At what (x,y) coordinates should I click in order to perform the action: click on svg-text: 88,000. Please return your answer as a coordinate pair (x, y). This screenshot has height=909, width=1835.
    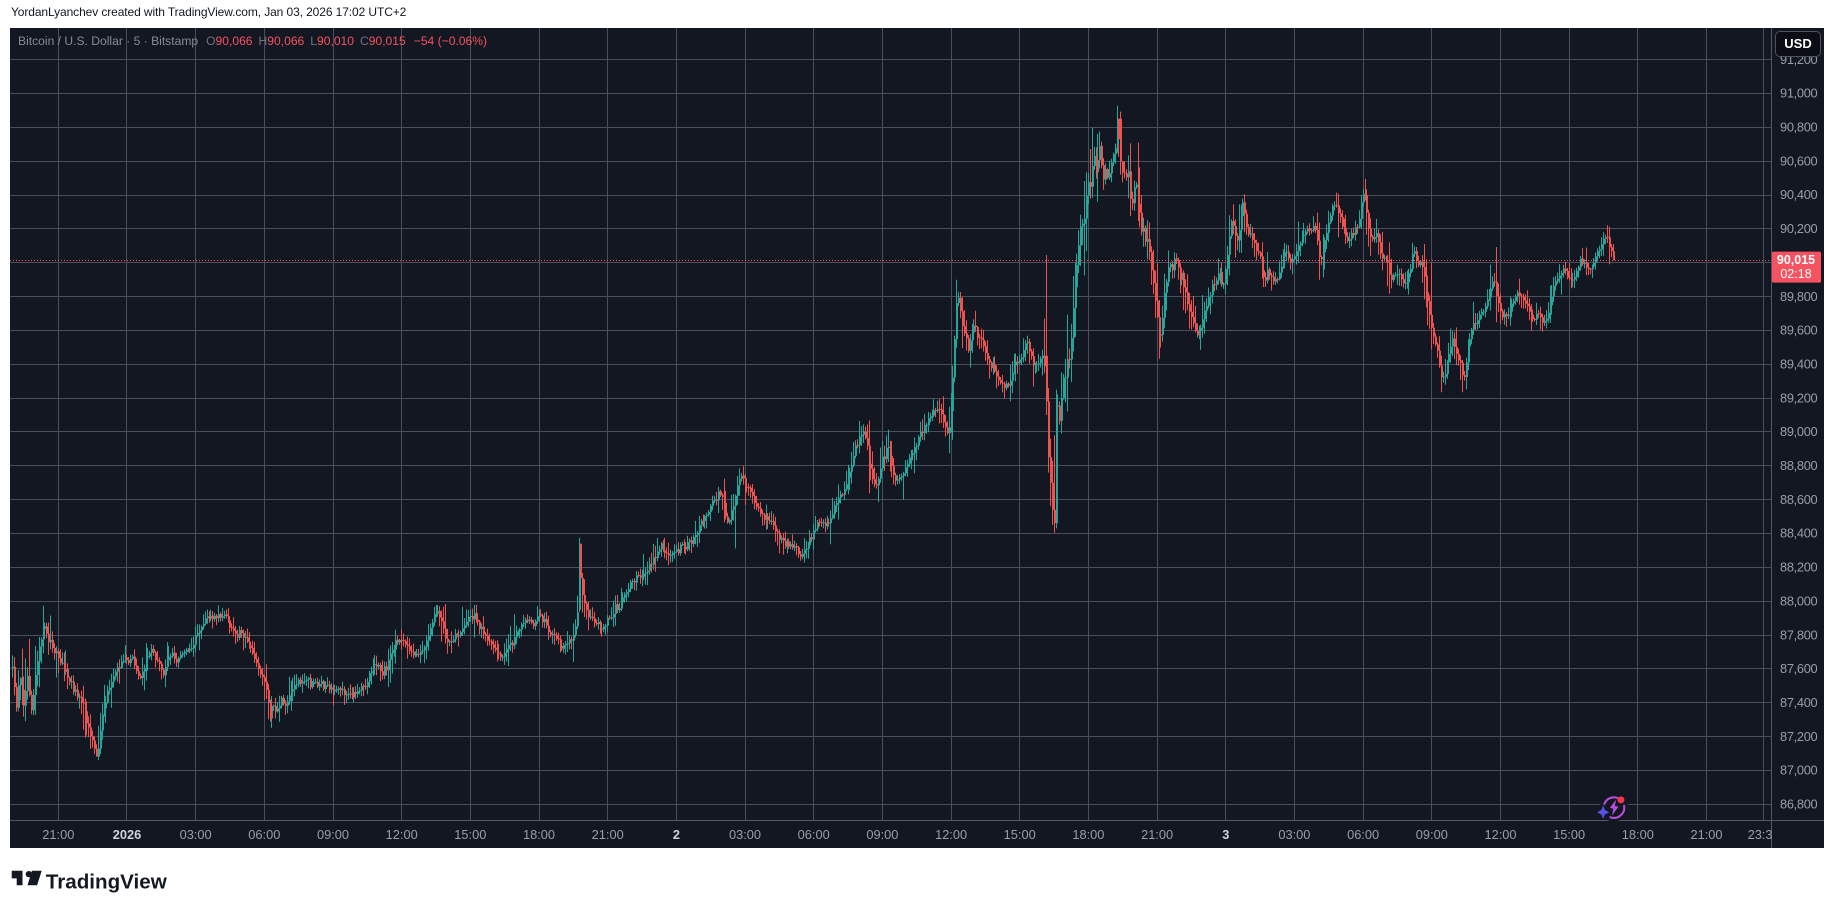
    Looking at the image, I should click on (1799, 600).